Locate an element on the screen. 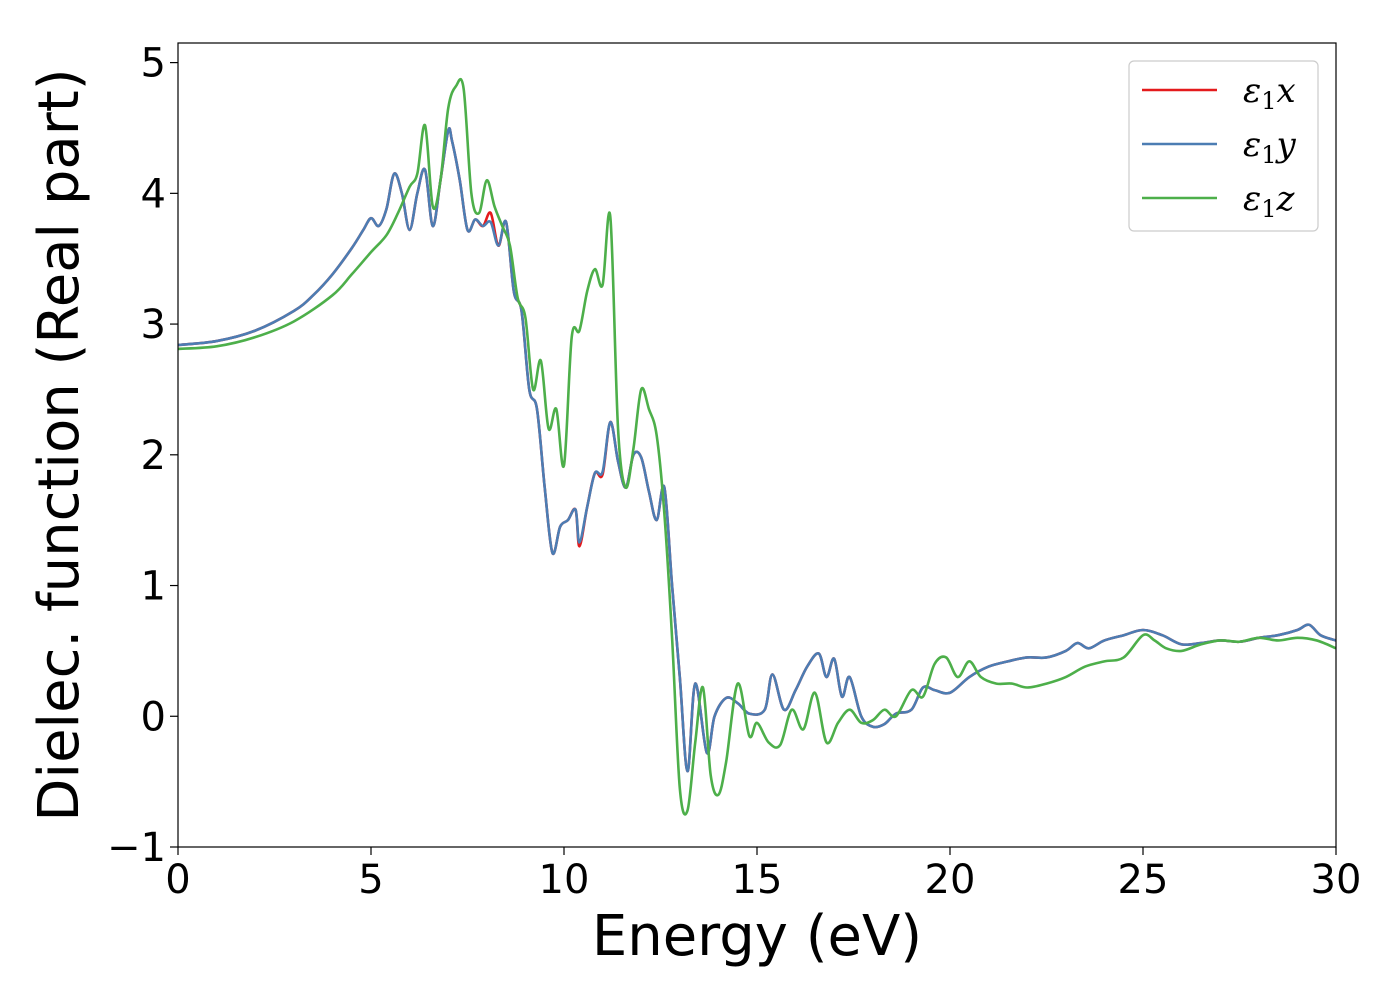  y-axis-label: Dielec. function (Real part) is located at coordinates (59, 444).